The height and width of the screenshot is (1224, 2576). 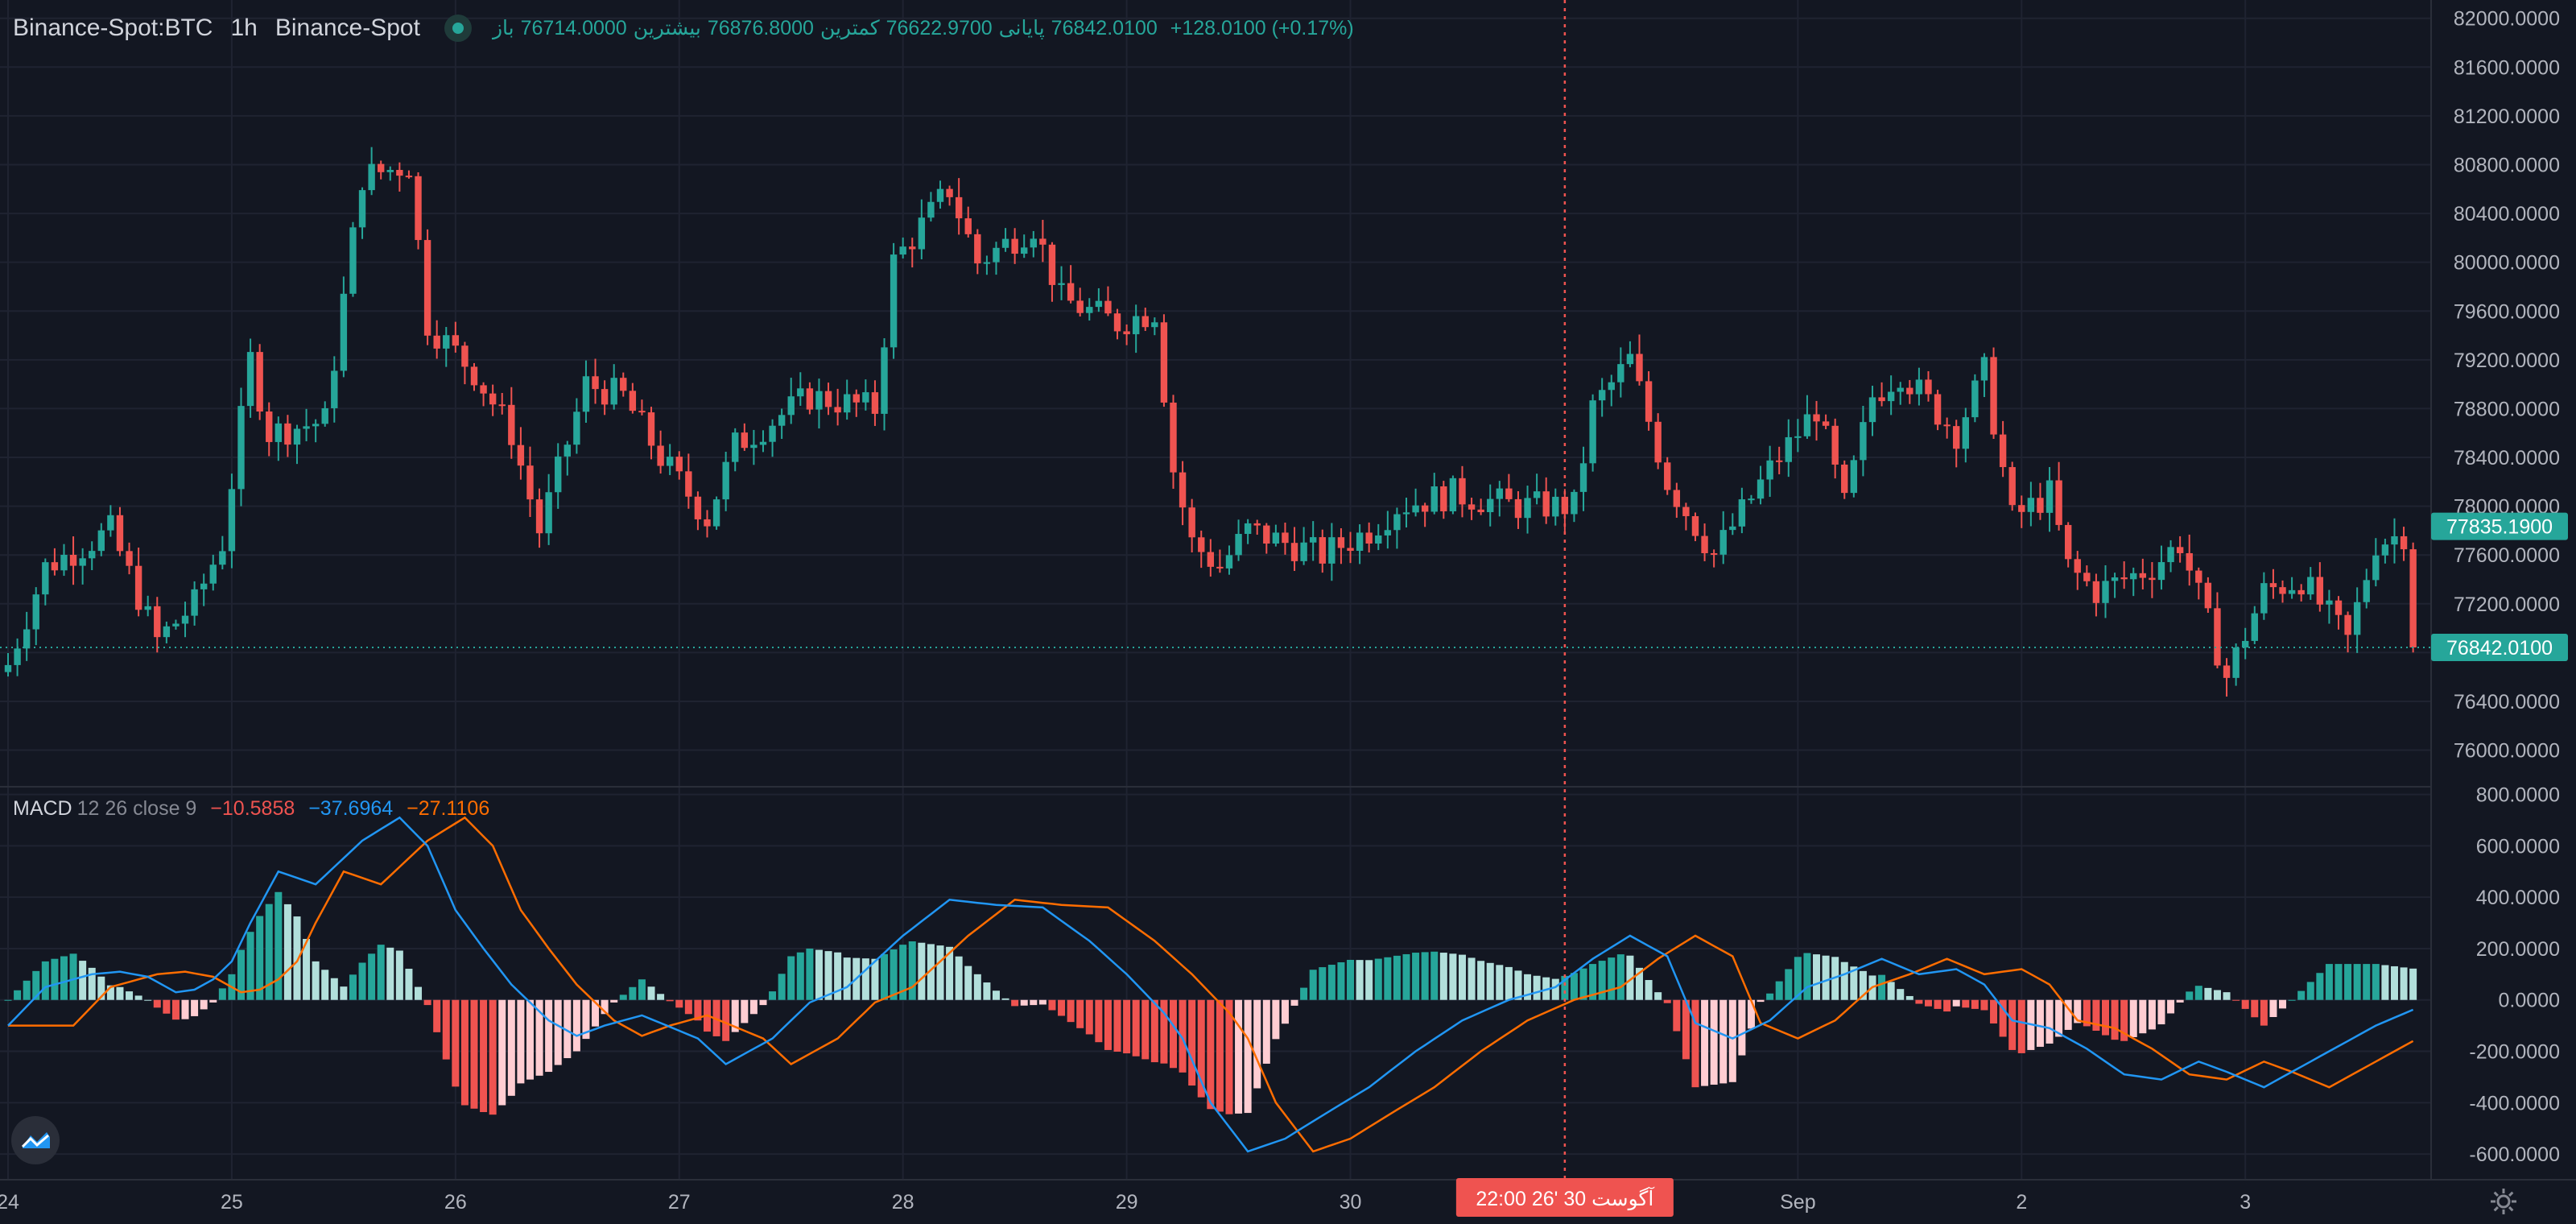 What do you see at coordinates (2503, 1201) in the screenshot?
I see `gear-icon` at bounding box center [2503, 1201].